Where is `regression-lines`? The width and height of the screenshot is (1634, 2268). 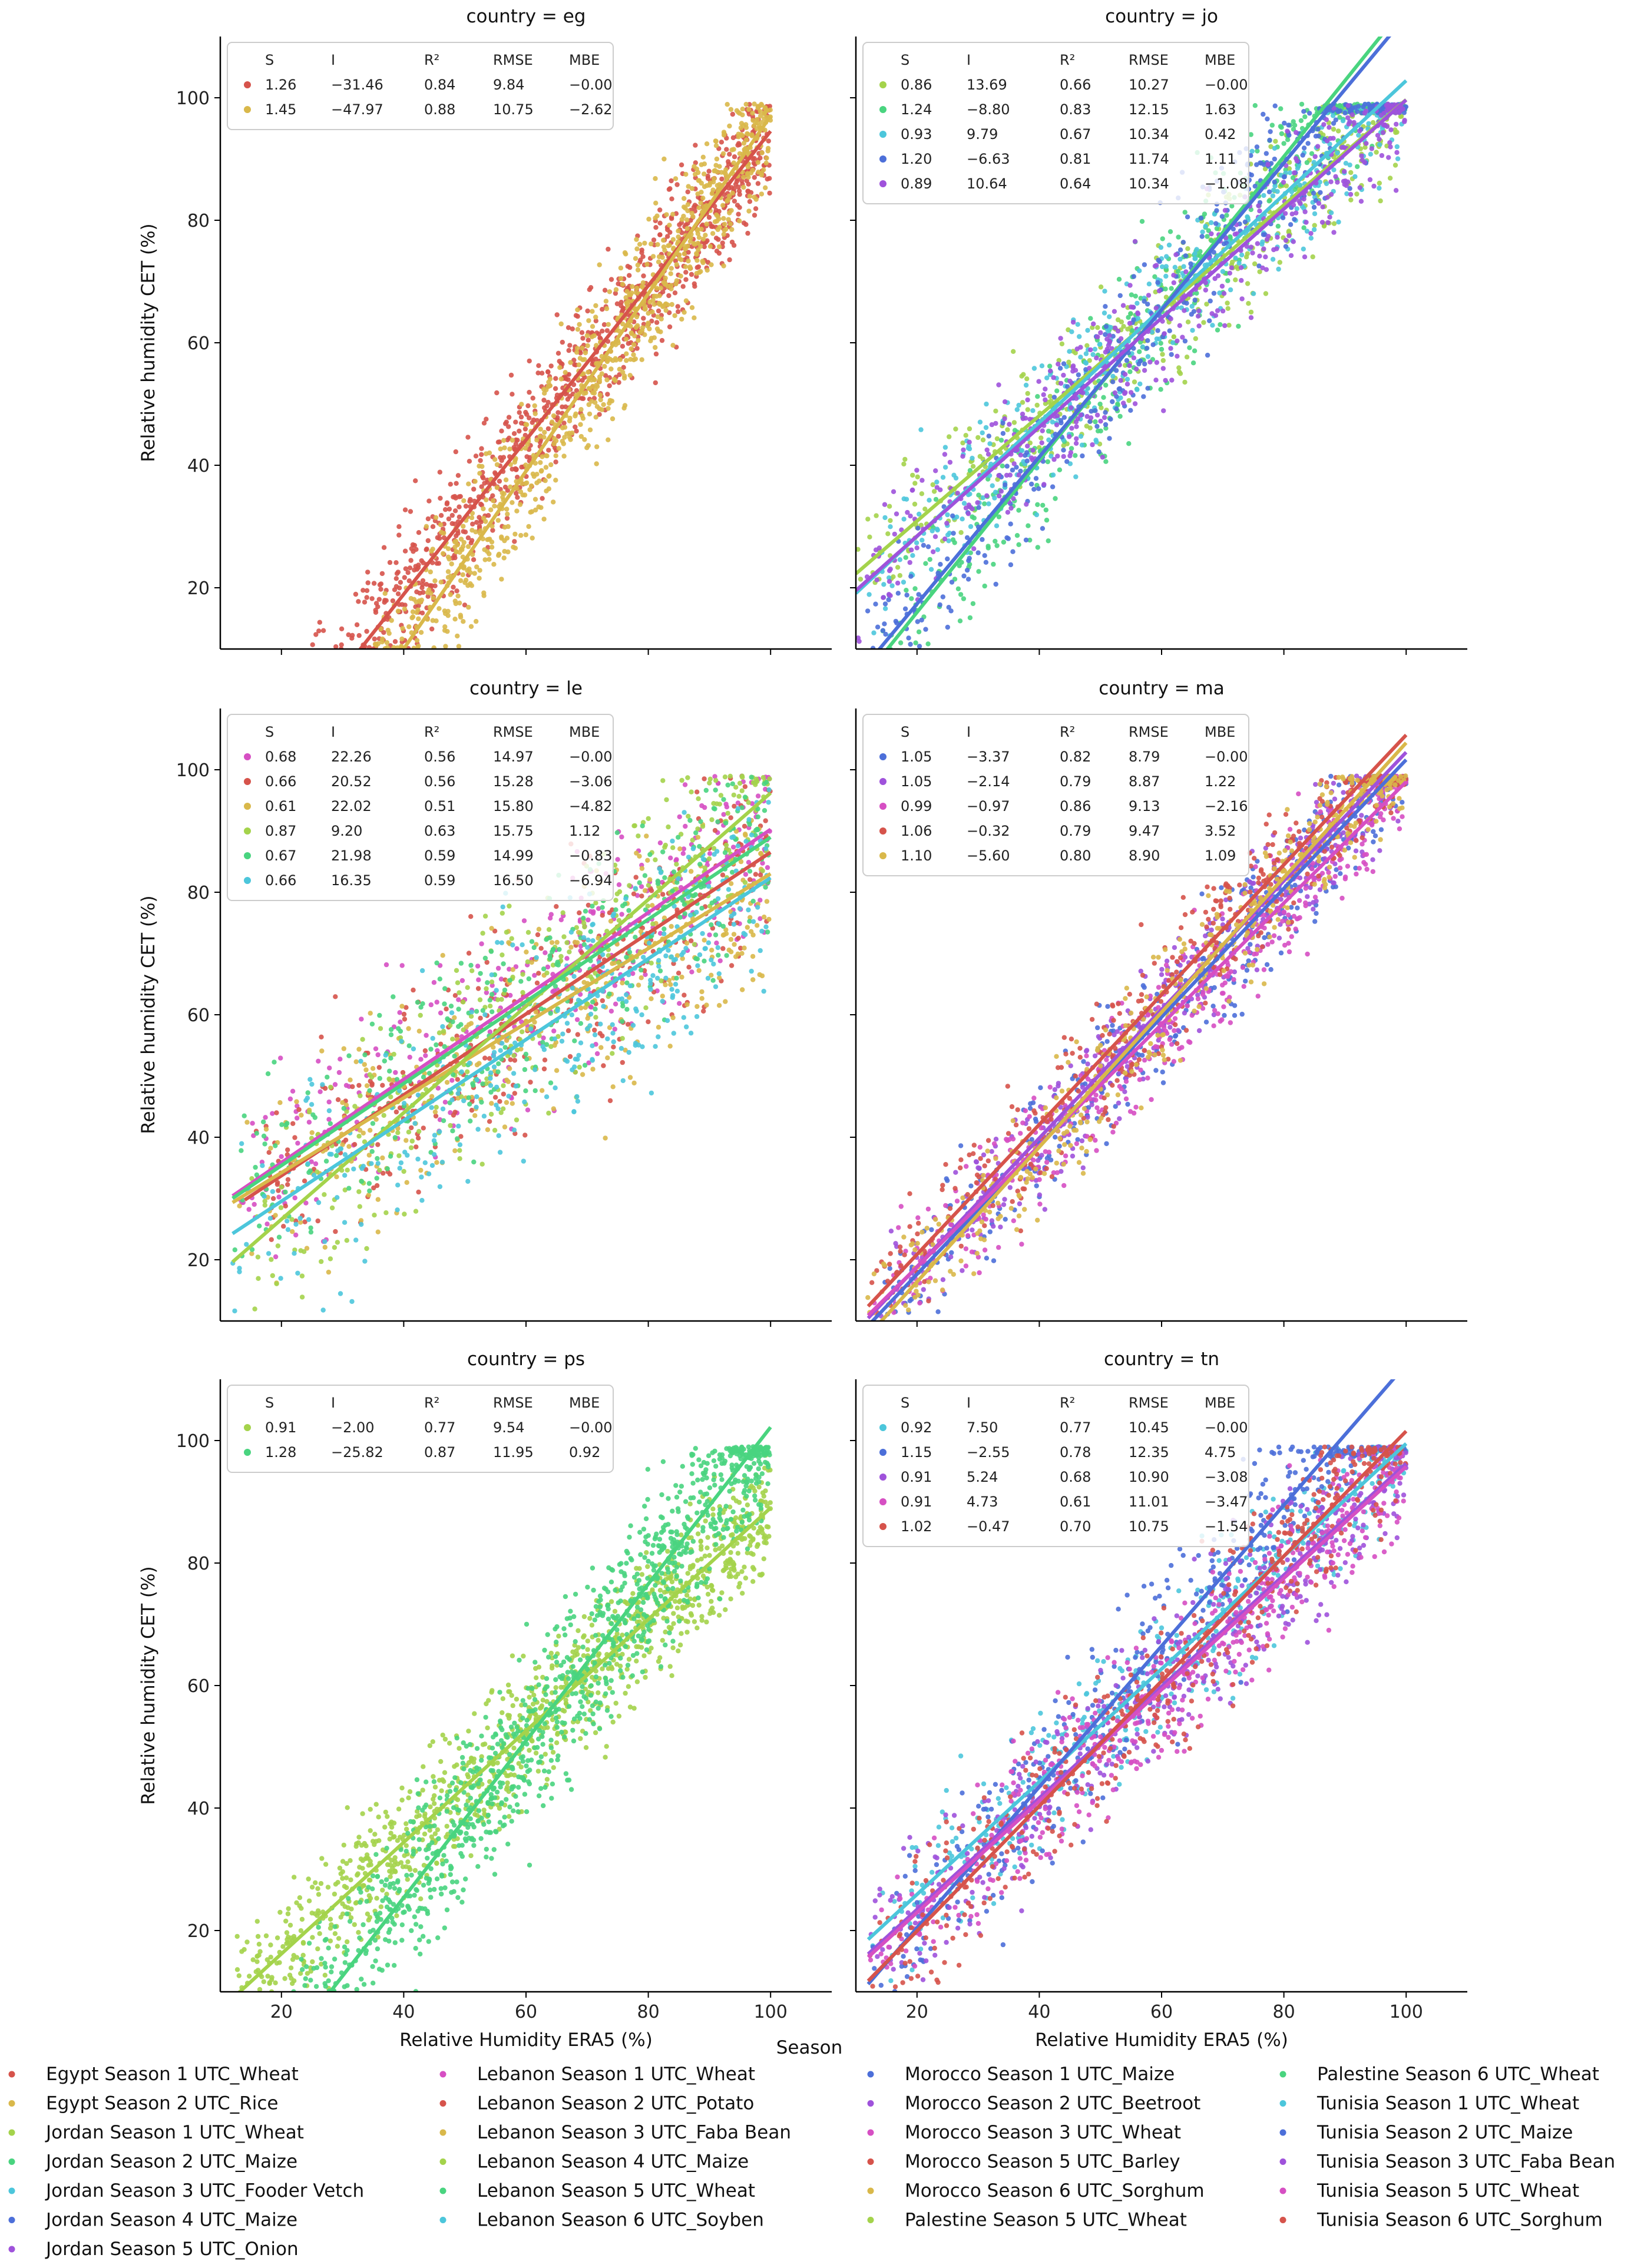 regression-lines is located at coordinates (1132, 343).